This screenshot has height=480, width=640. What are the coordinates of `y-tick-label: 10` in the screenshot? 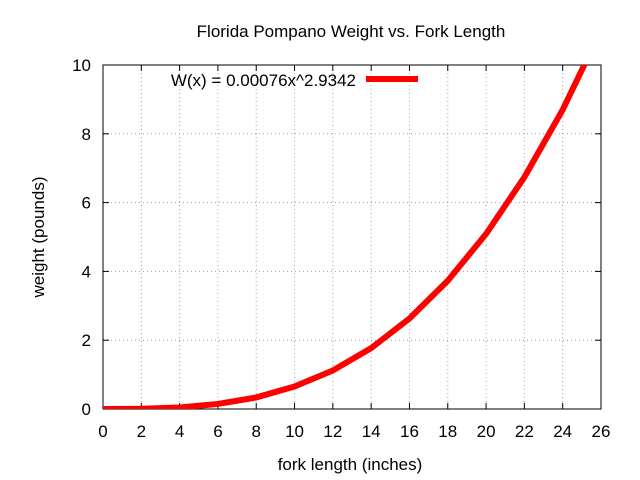 It's located at (81, 65).